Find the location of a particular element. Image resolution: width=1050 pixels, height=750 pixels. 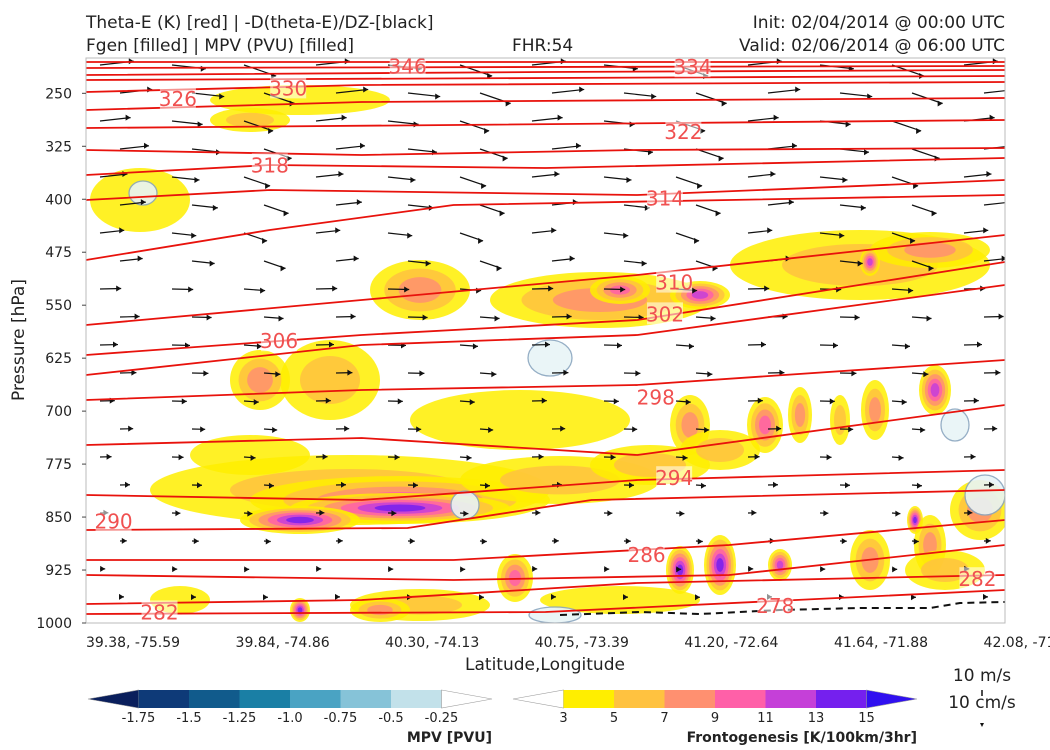

mpv-colorbar-tick: -1.0 is located at coordinates (289, 718).